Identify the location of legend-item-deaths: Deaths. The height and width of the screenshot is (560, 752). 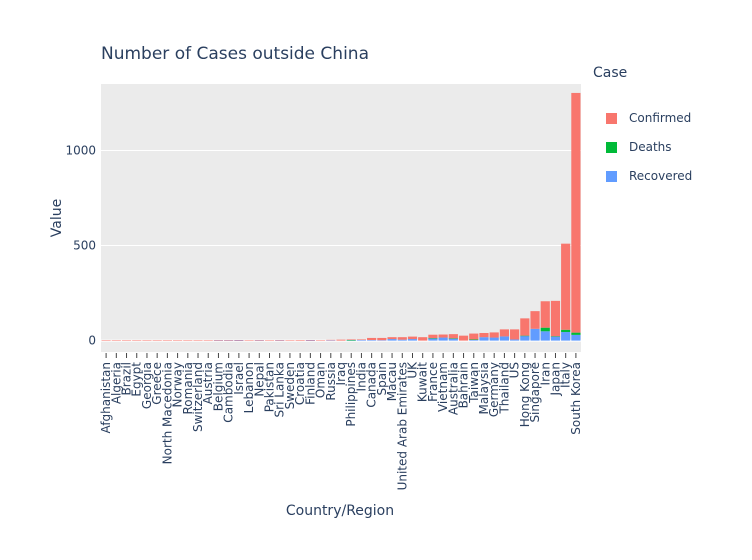
(639, 147).